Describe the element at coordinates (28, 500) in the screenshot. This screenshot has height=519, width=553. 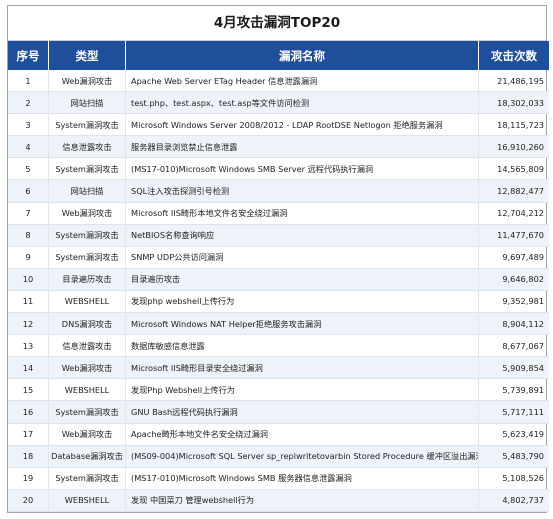
I see `rank-cell: 20` at that location.